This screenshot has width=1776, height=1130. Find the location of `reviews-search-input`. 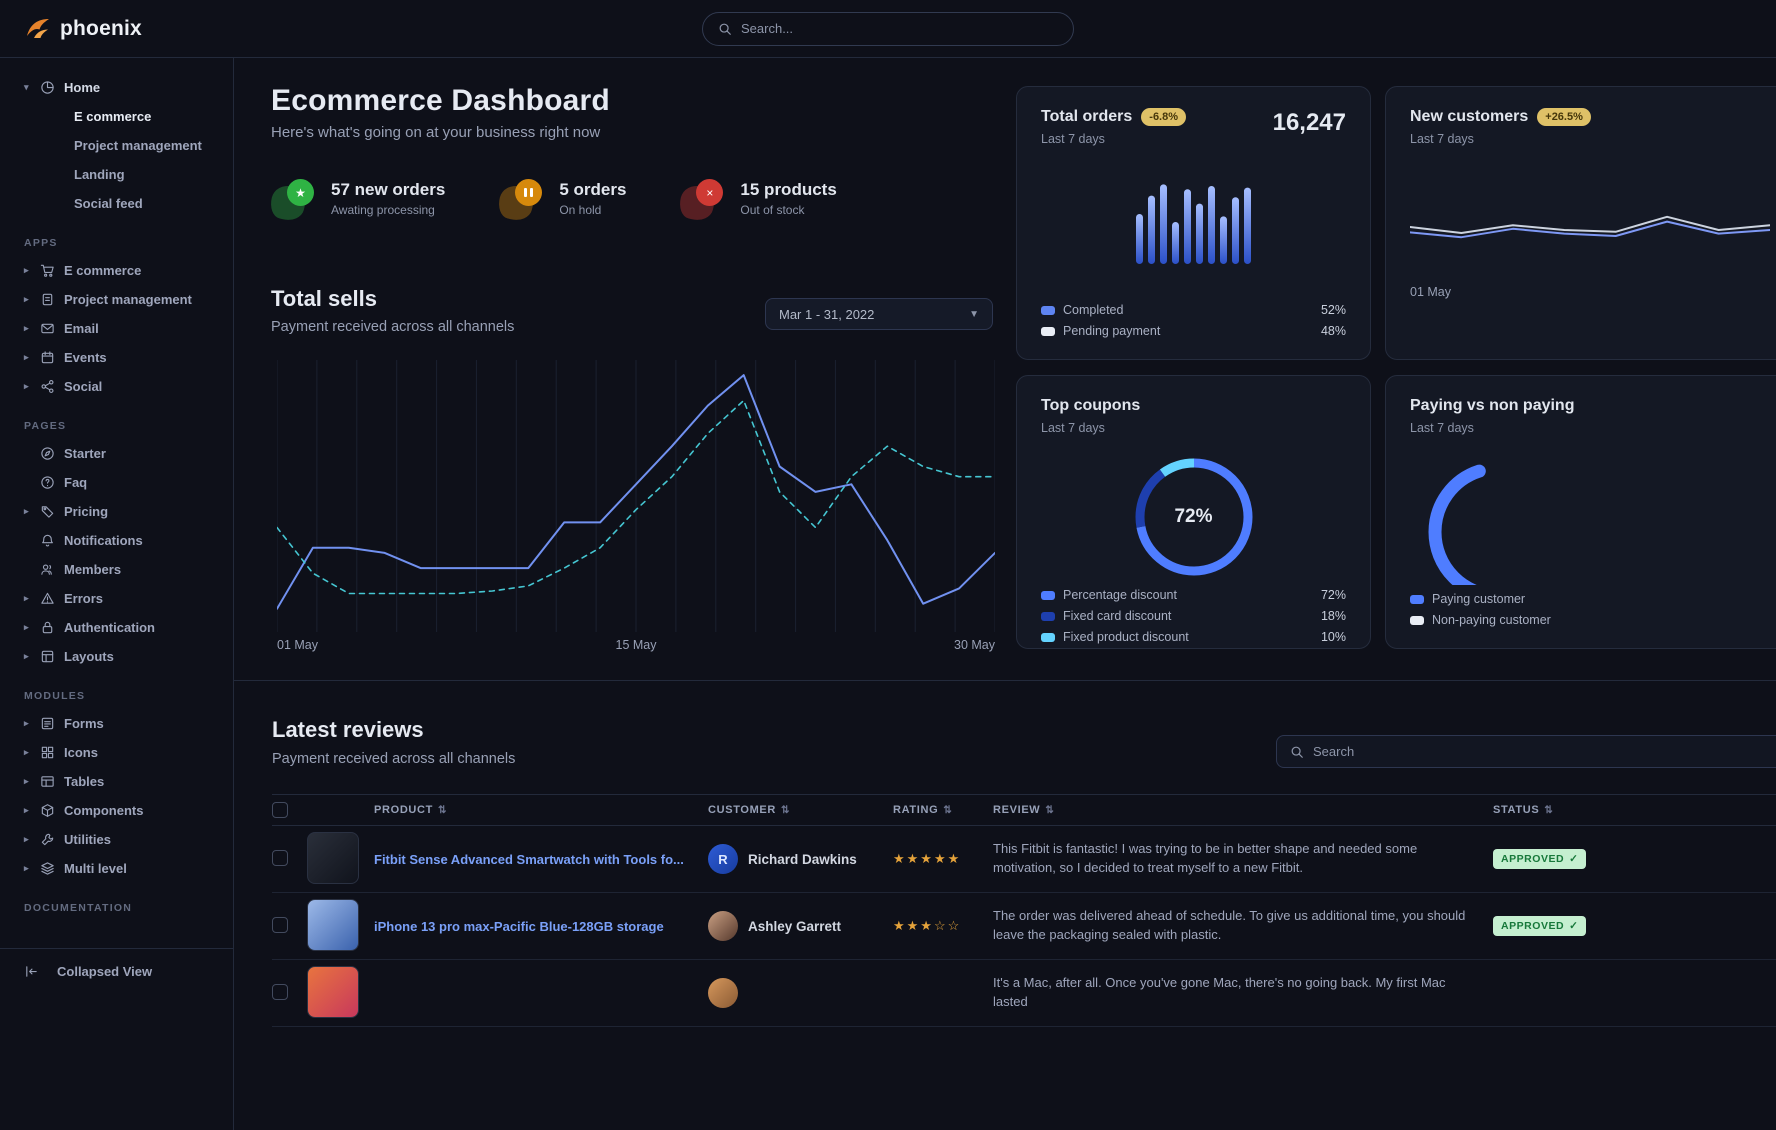

reviews-search-input is located at coordinates (1544, 751).